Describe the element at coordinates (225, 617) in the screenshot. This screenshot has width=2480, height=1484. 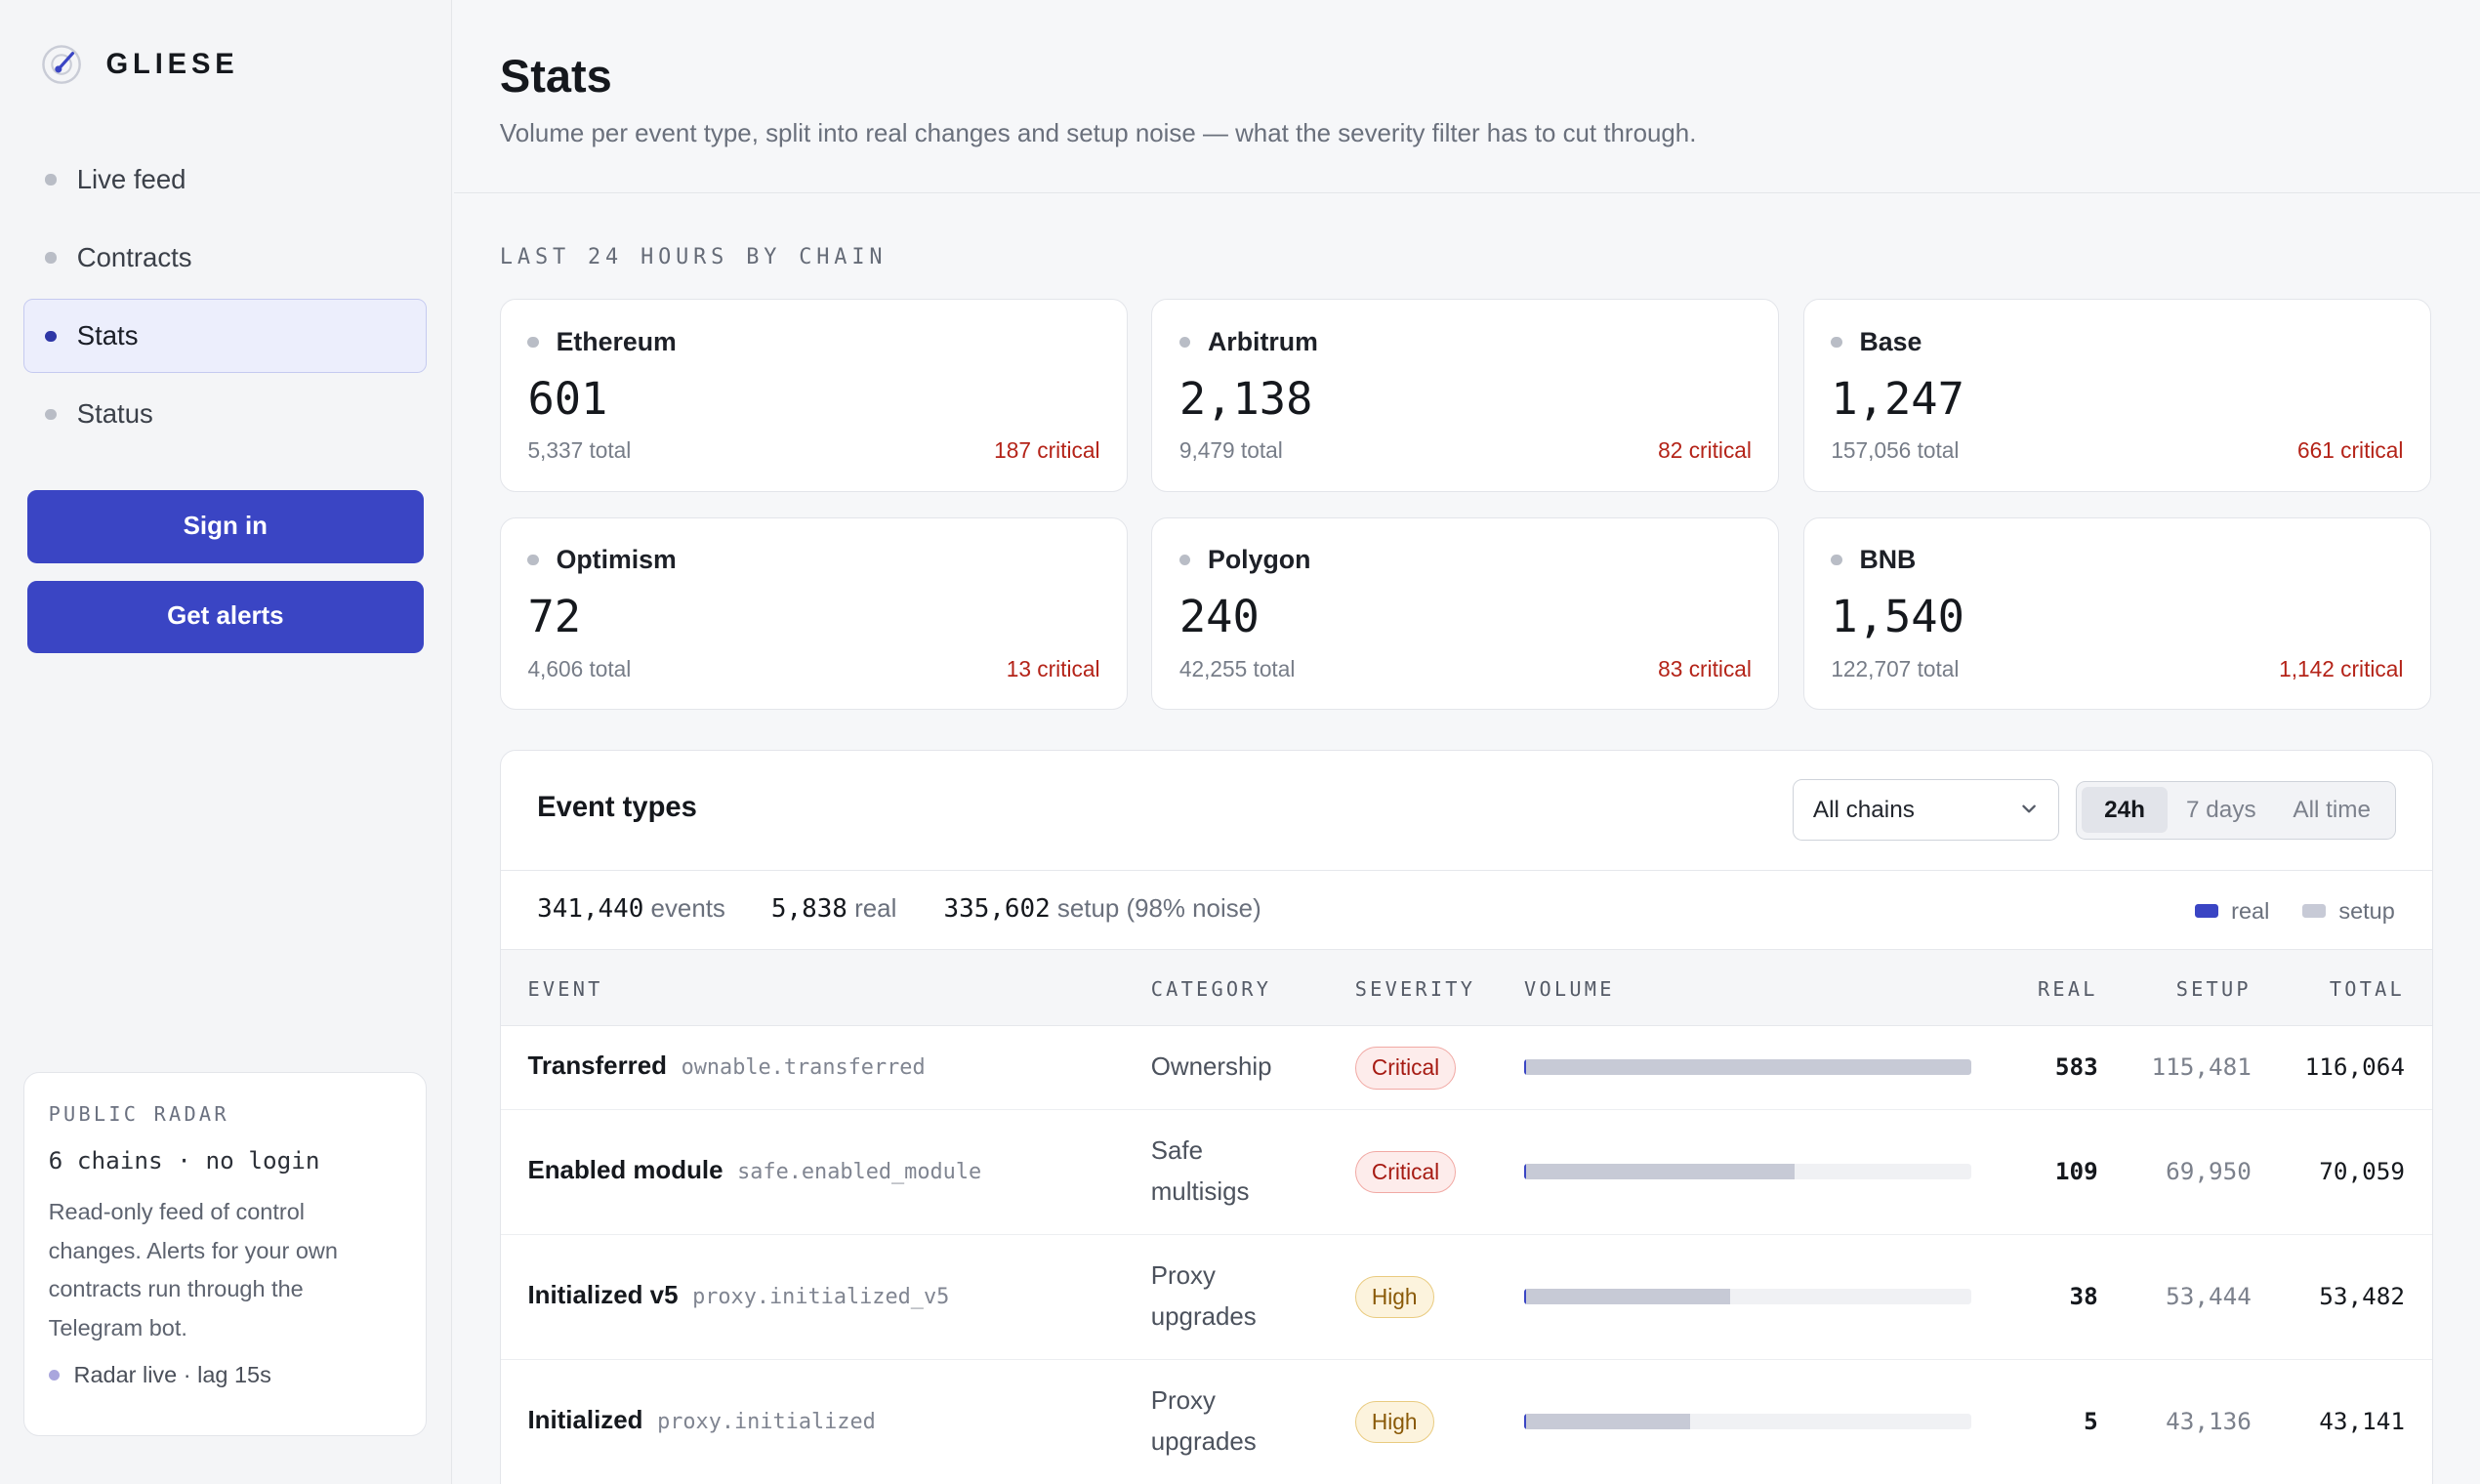
I see `get-alerts-button: Get alerts` at that location.